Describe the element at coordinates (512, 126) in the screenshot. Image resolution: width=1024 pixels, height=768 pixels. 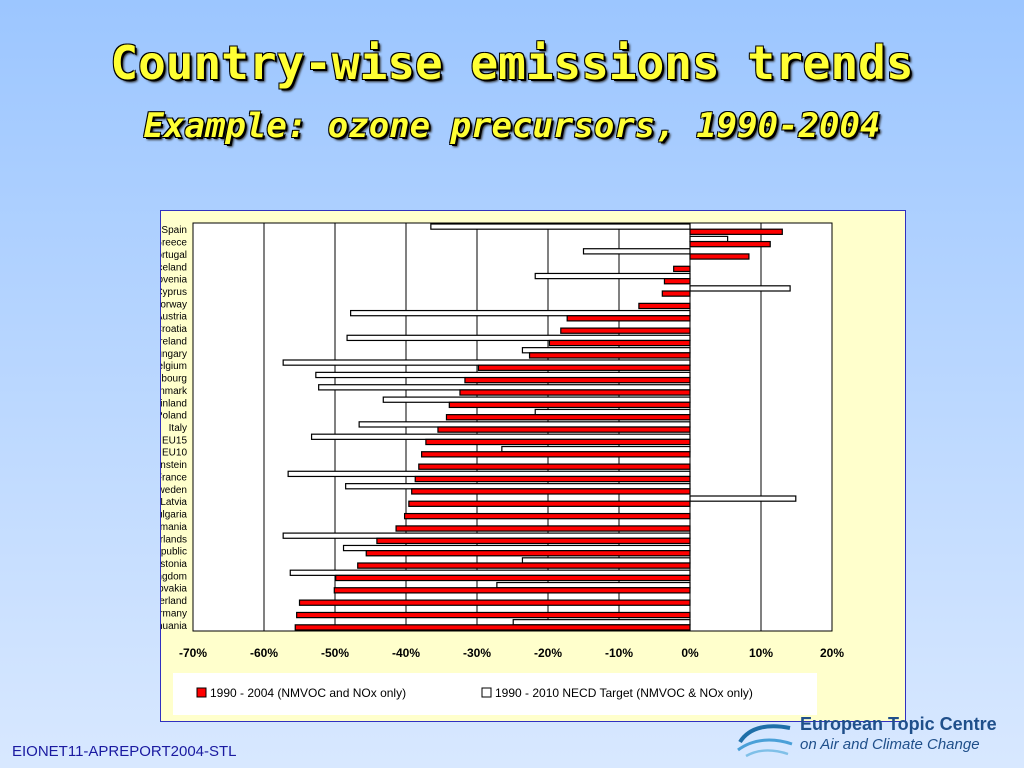
I see `page-subtitle: Example: ozone precursors, 1990-2004` at that location.